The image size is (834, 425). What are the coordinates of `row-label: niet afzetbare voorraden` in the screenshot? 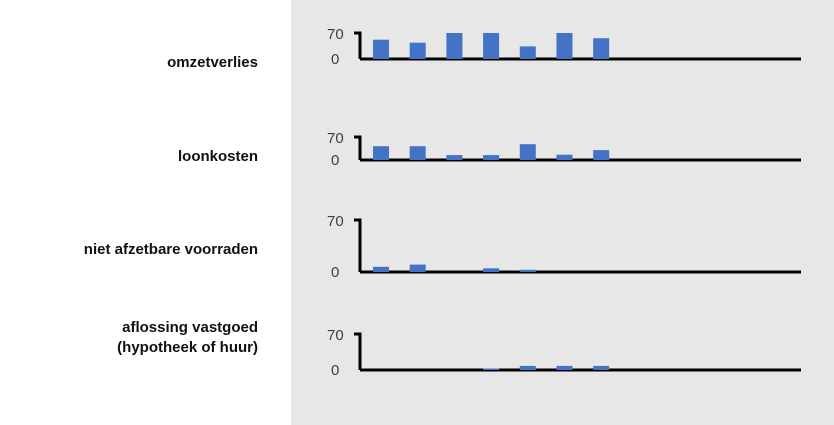 It's located at (171, 250).